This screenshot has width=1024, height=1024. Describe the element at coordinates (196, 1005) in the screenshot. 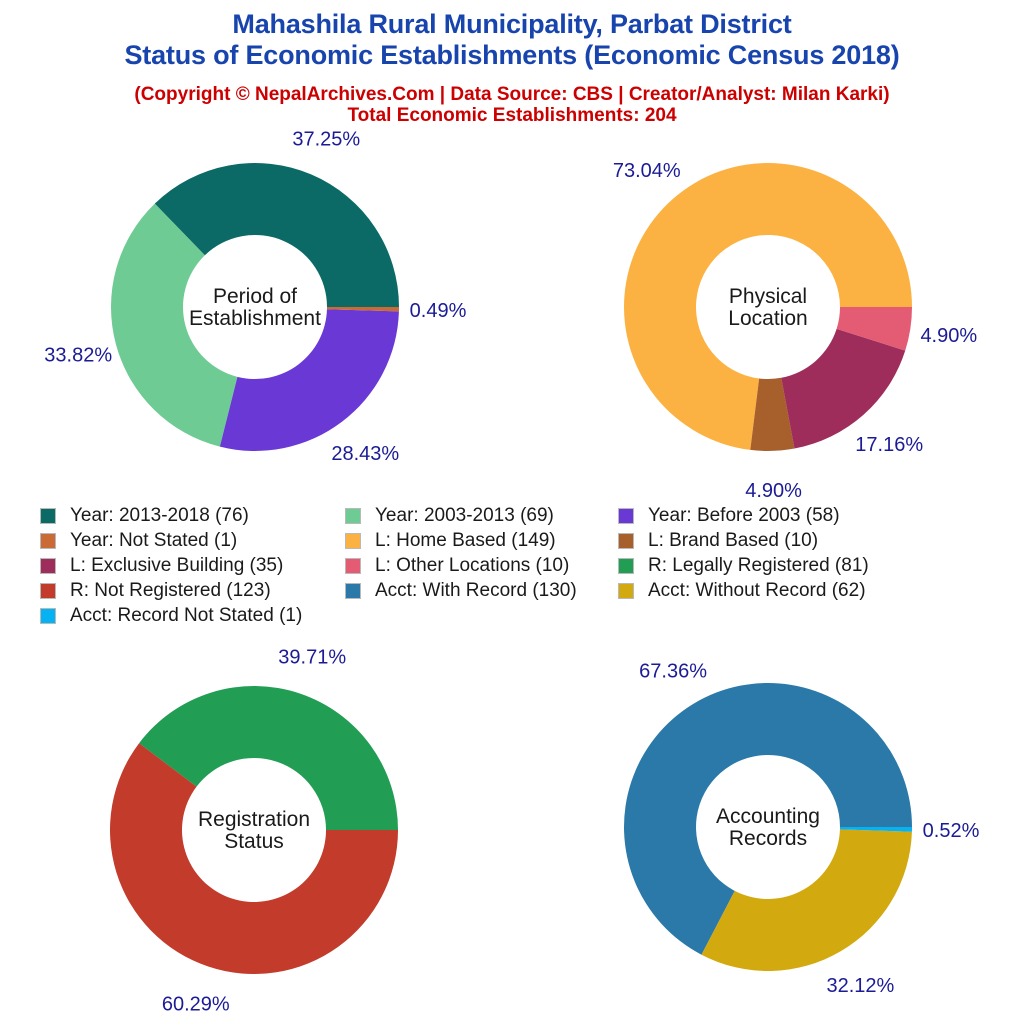

I see `percent-label: 60.29%` at that location.